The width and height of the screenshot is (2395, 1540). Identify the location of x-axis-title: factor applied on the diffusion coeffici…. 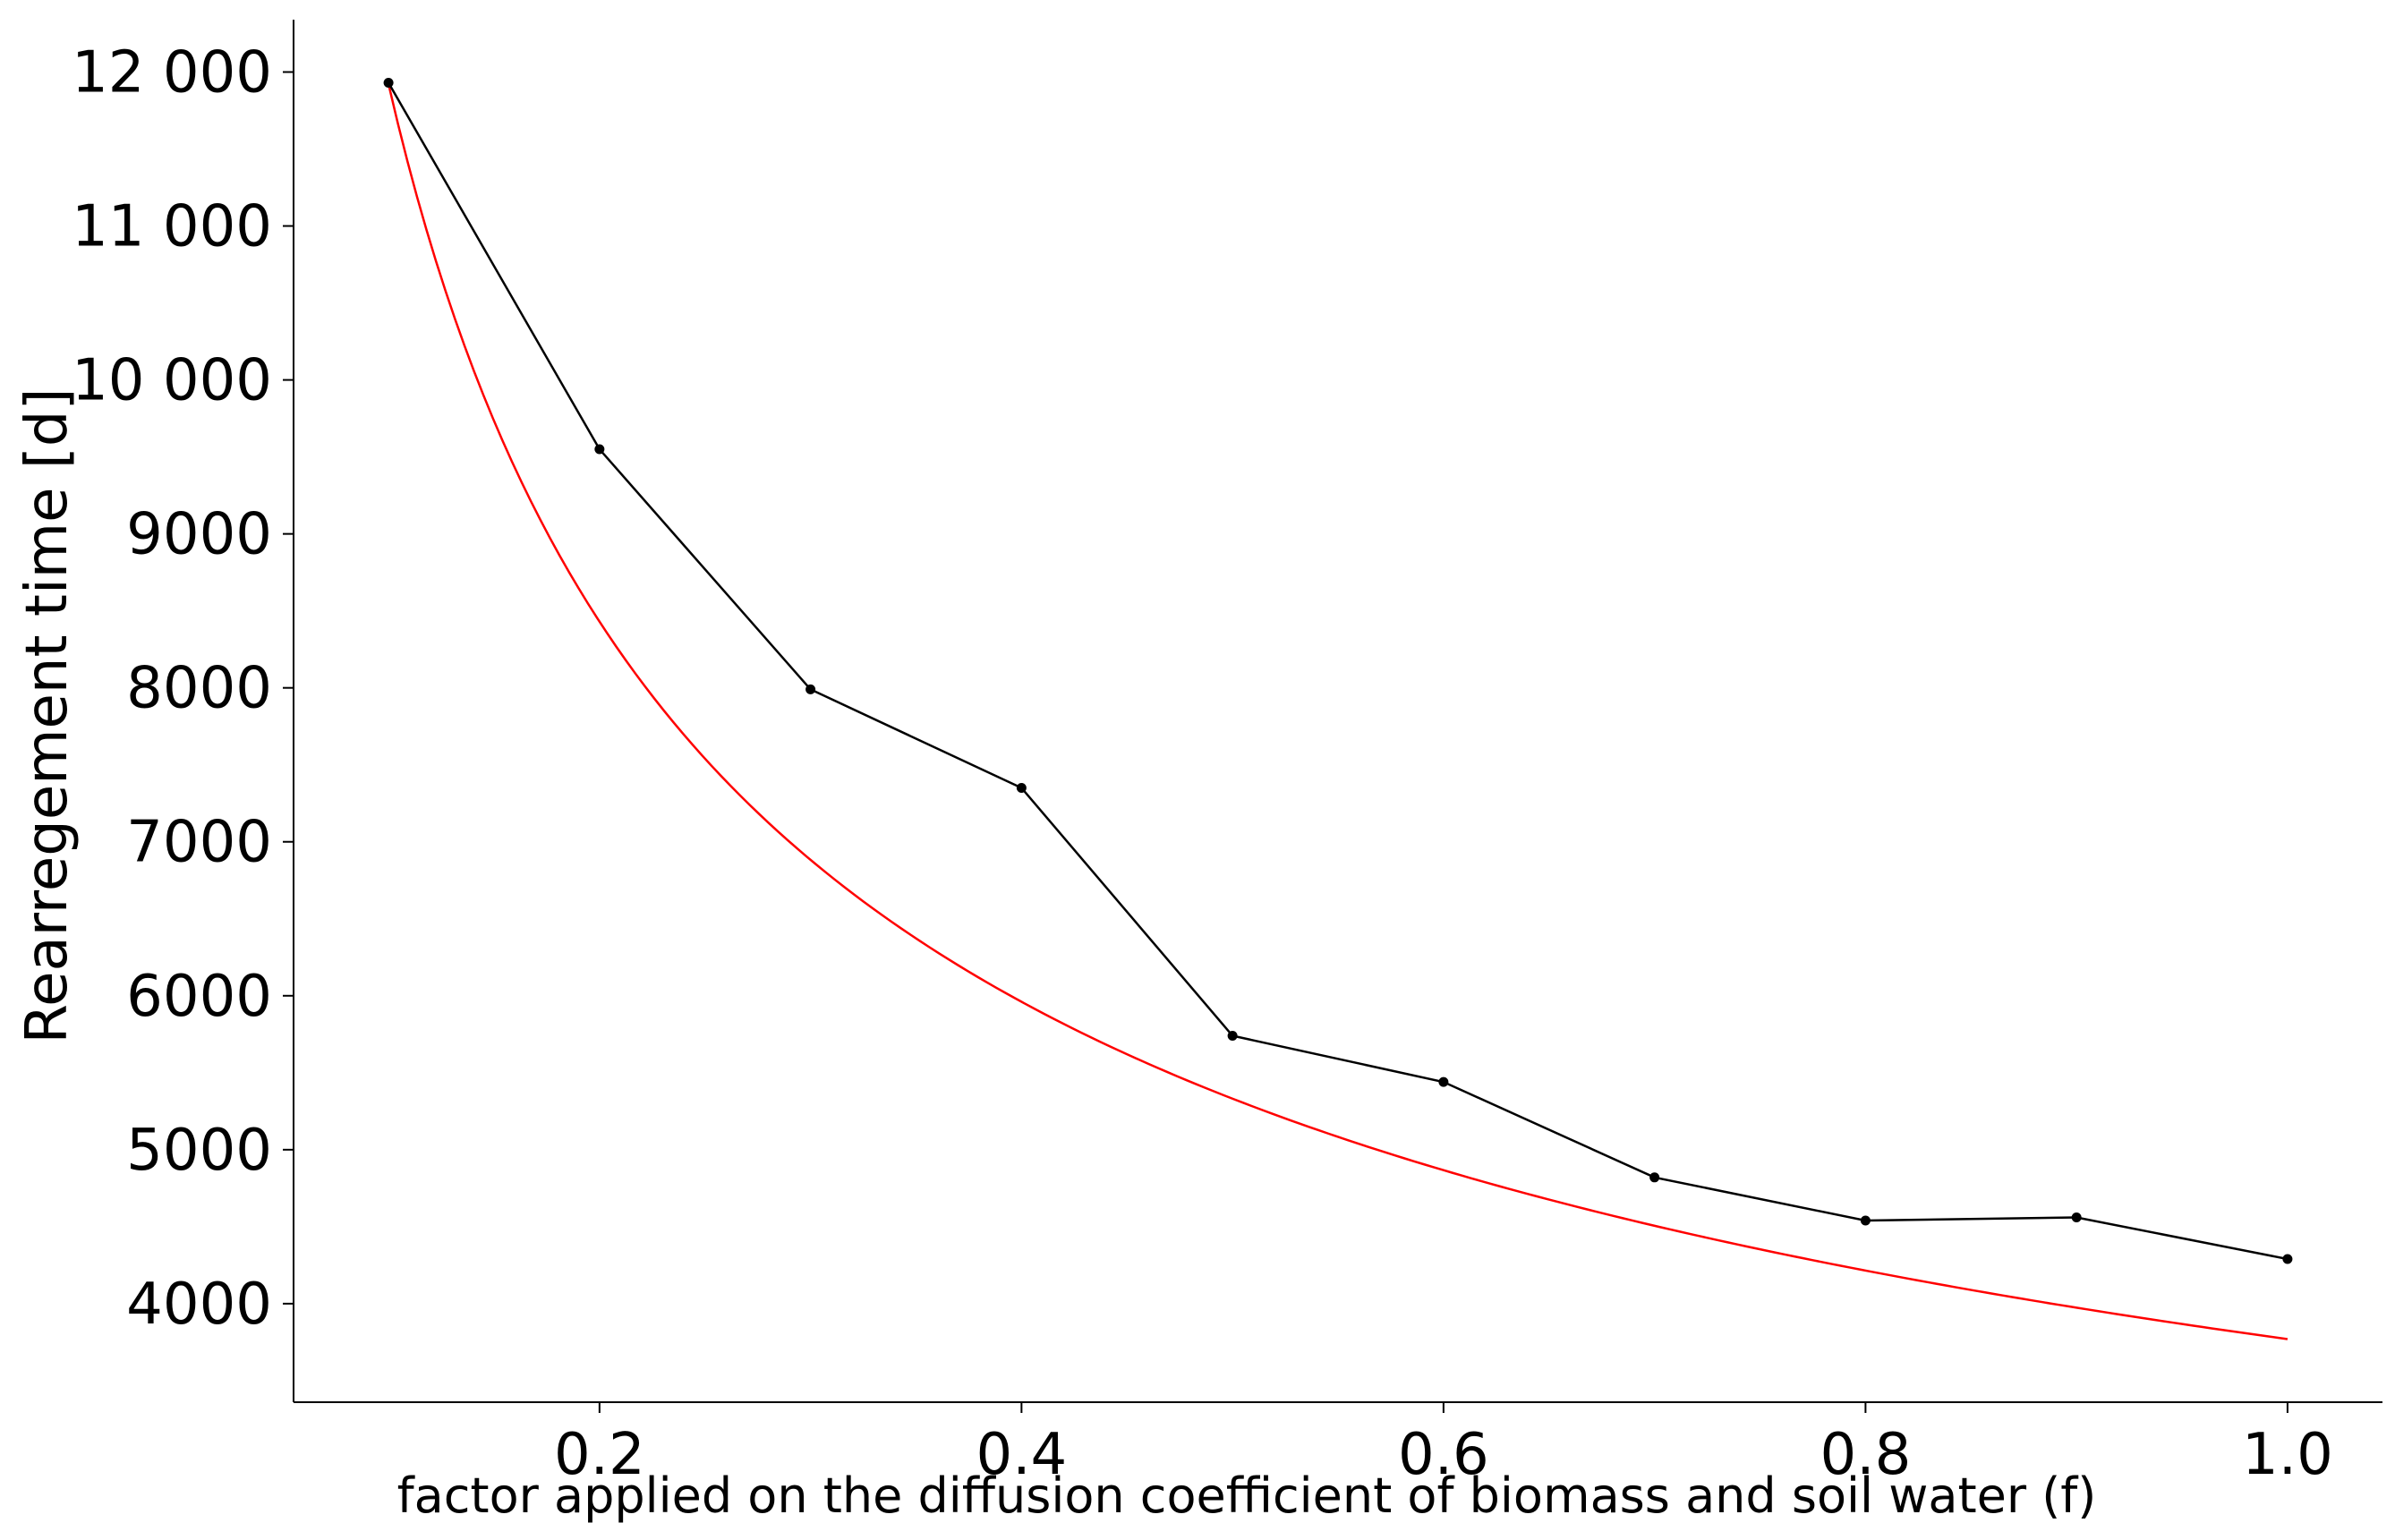
(1247, 1496).